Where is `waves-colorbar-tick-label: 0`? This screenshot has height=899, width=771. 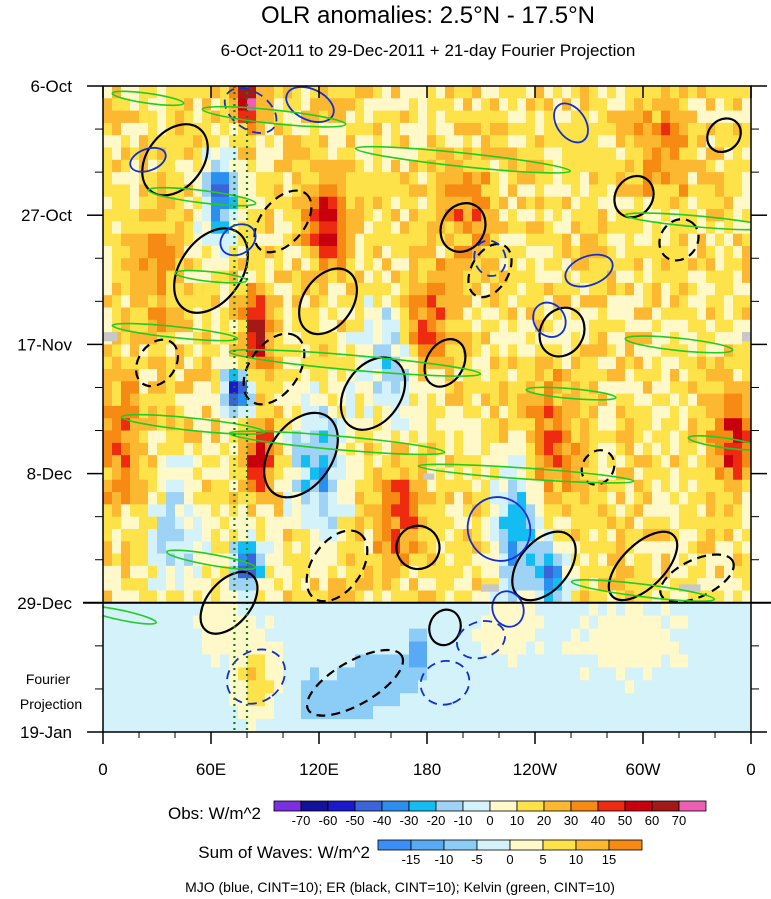 waves-colorbar-tick-label: 0 is located at coordinates (509, 859).